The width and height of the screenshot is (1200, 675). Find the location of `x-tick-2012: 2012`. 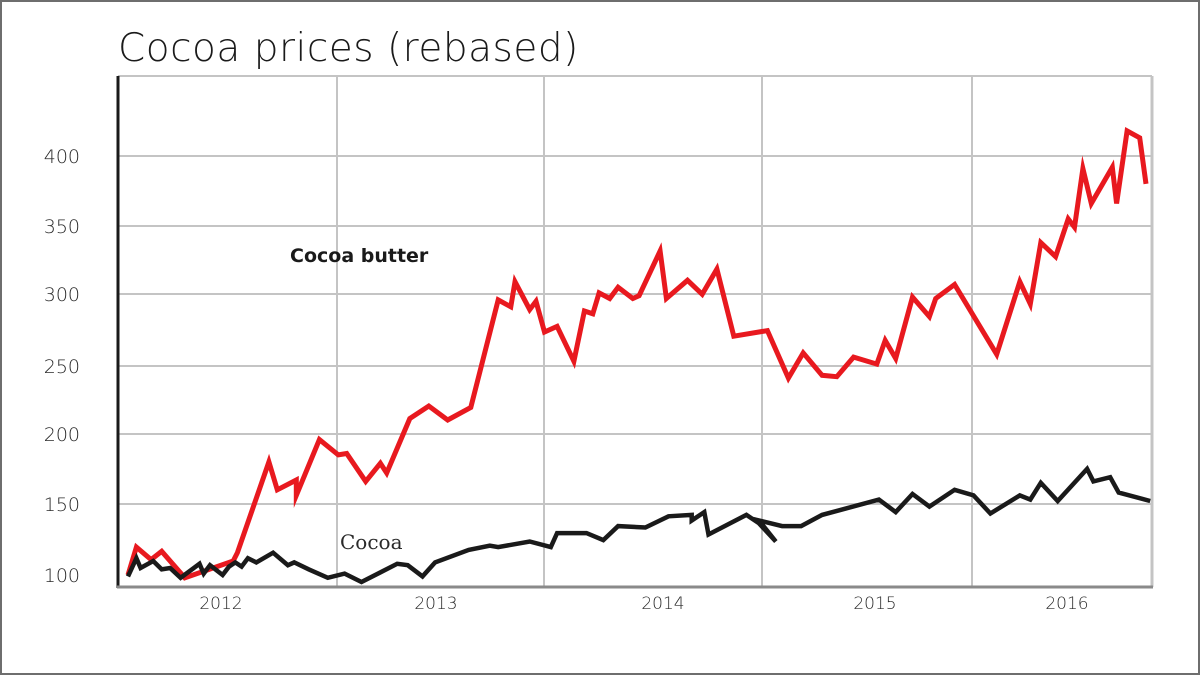

x-tick-2012: 2012 is located at coordinates (220, 604).